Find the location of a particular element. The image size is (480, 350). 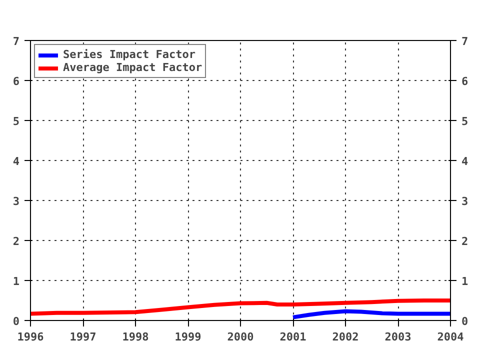

y2-tick-label: 7 is located at coordinates (465, 41).